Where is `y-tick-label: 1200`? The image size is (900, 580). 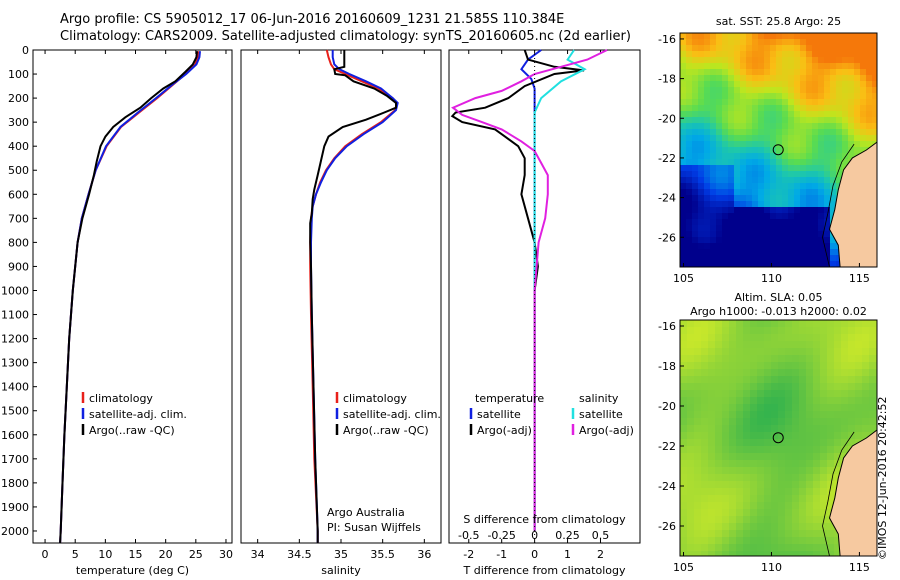
y-tick-label: 1200 is located at coordinates (15, 339).